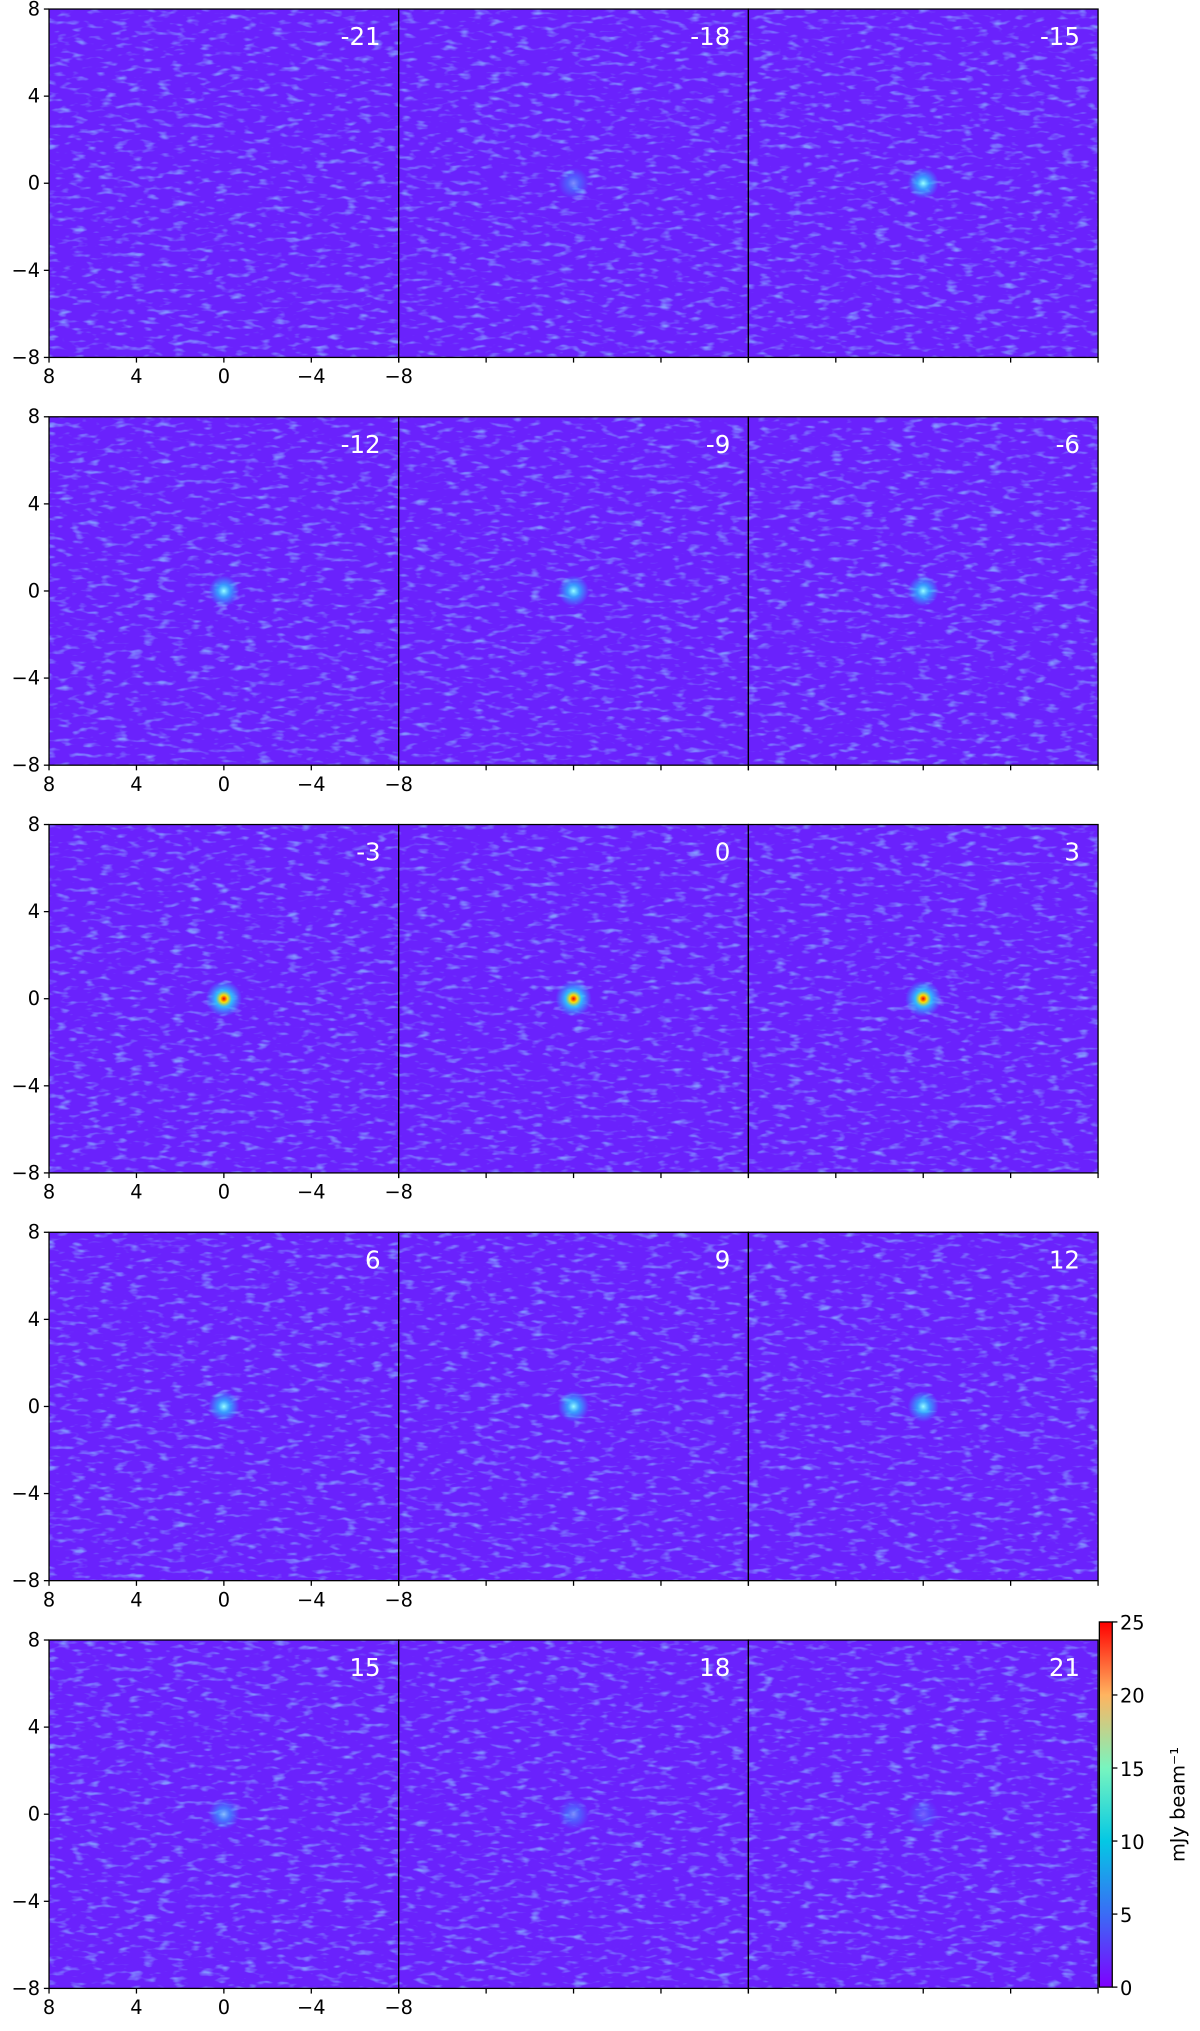 This screenshot has width=1200, height=2031. I want to click on velocity-label: -15, so click(1060, 36).